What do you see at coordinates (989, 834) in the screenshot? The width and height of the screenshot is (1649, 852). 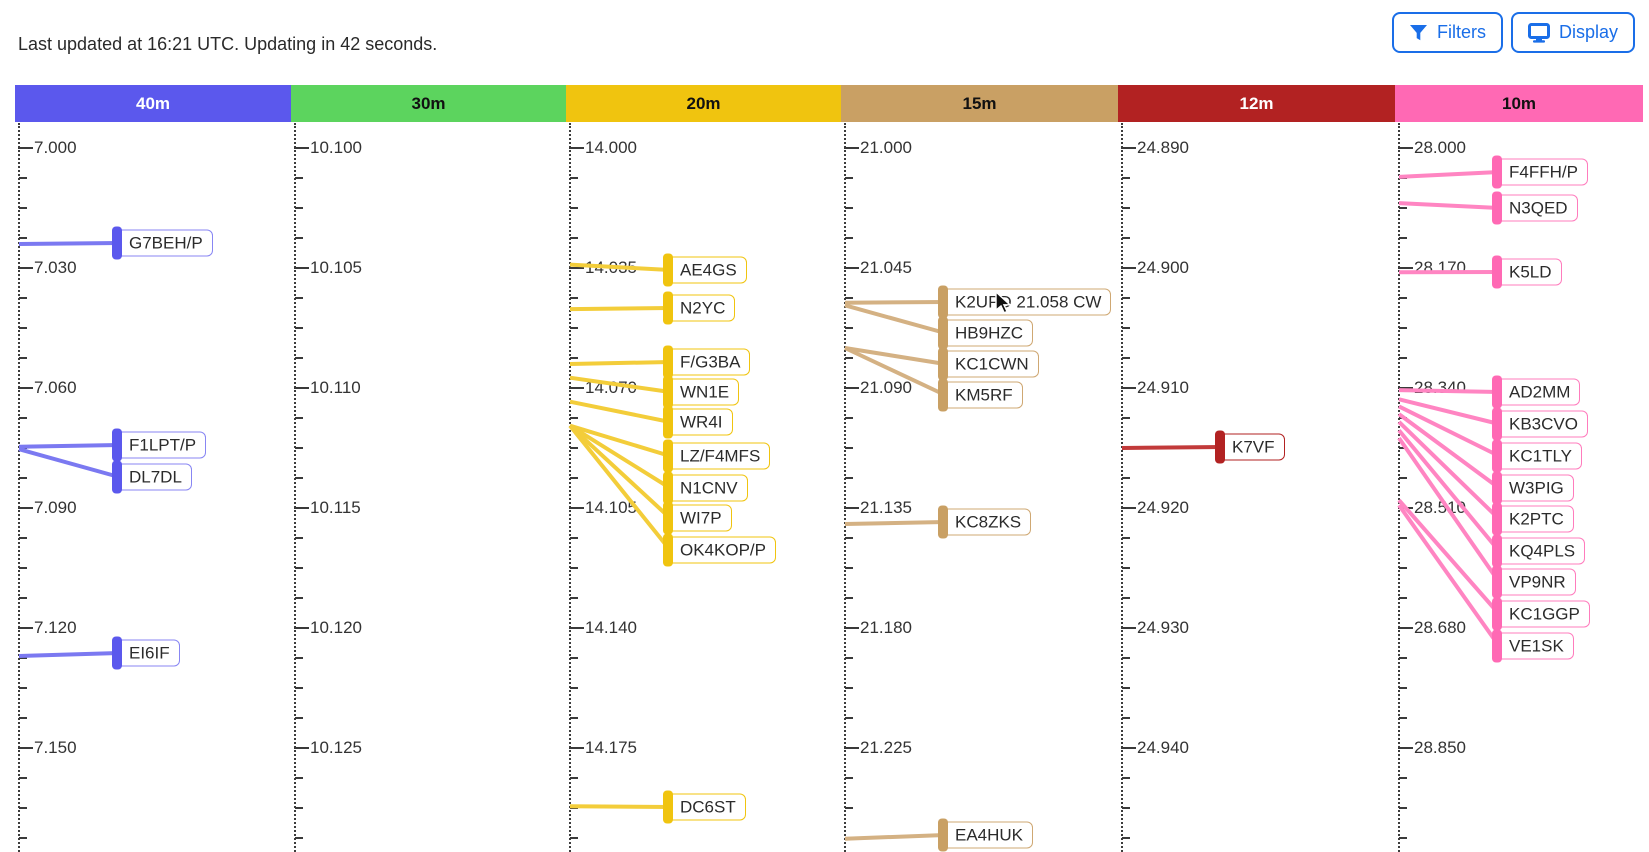 I see `spot-callsign-label: EA4HUK` at bounding box center [989, 834].